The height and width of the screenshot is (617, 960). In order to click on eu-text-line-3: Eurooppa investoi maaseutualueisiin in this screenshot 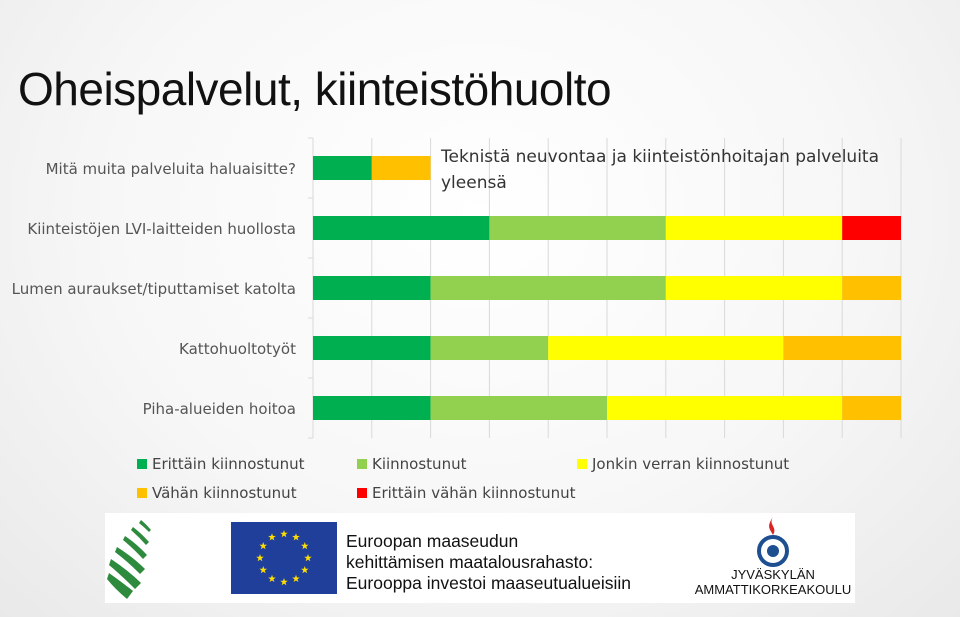, I will do `click(489, 583)`.